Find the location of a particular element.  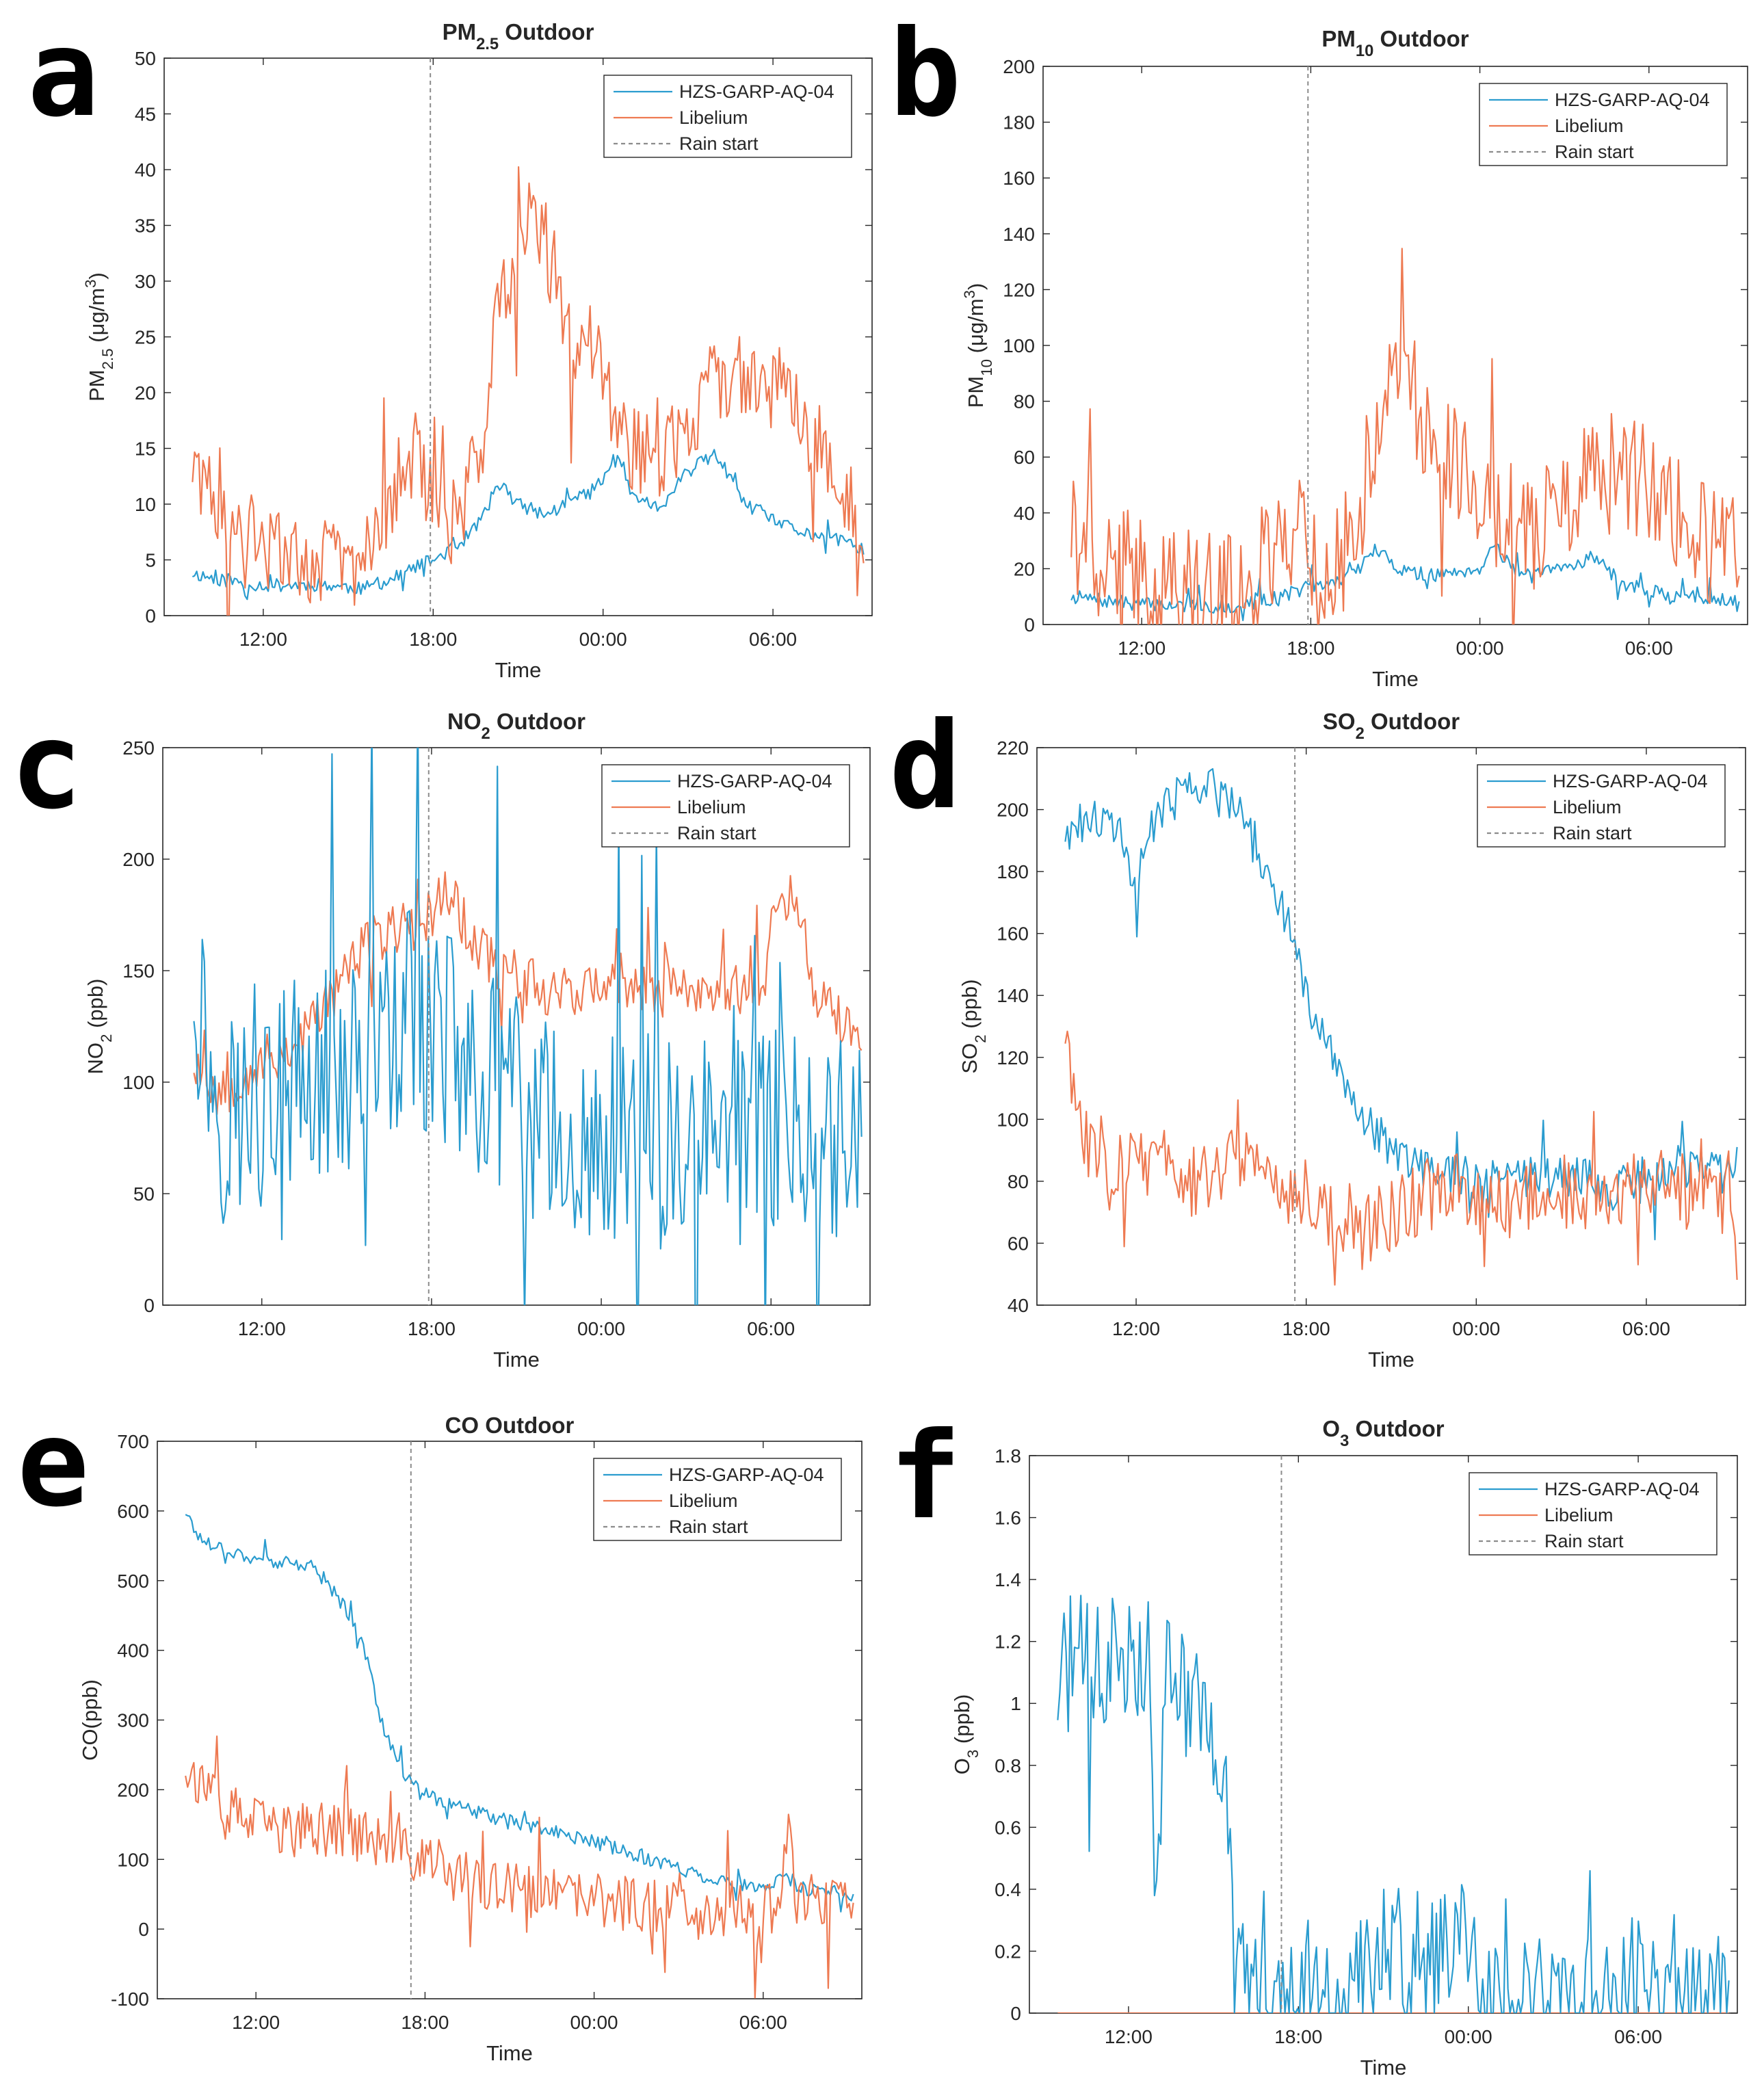

y-tick-label: 35 is located at coordinates (145, 226).